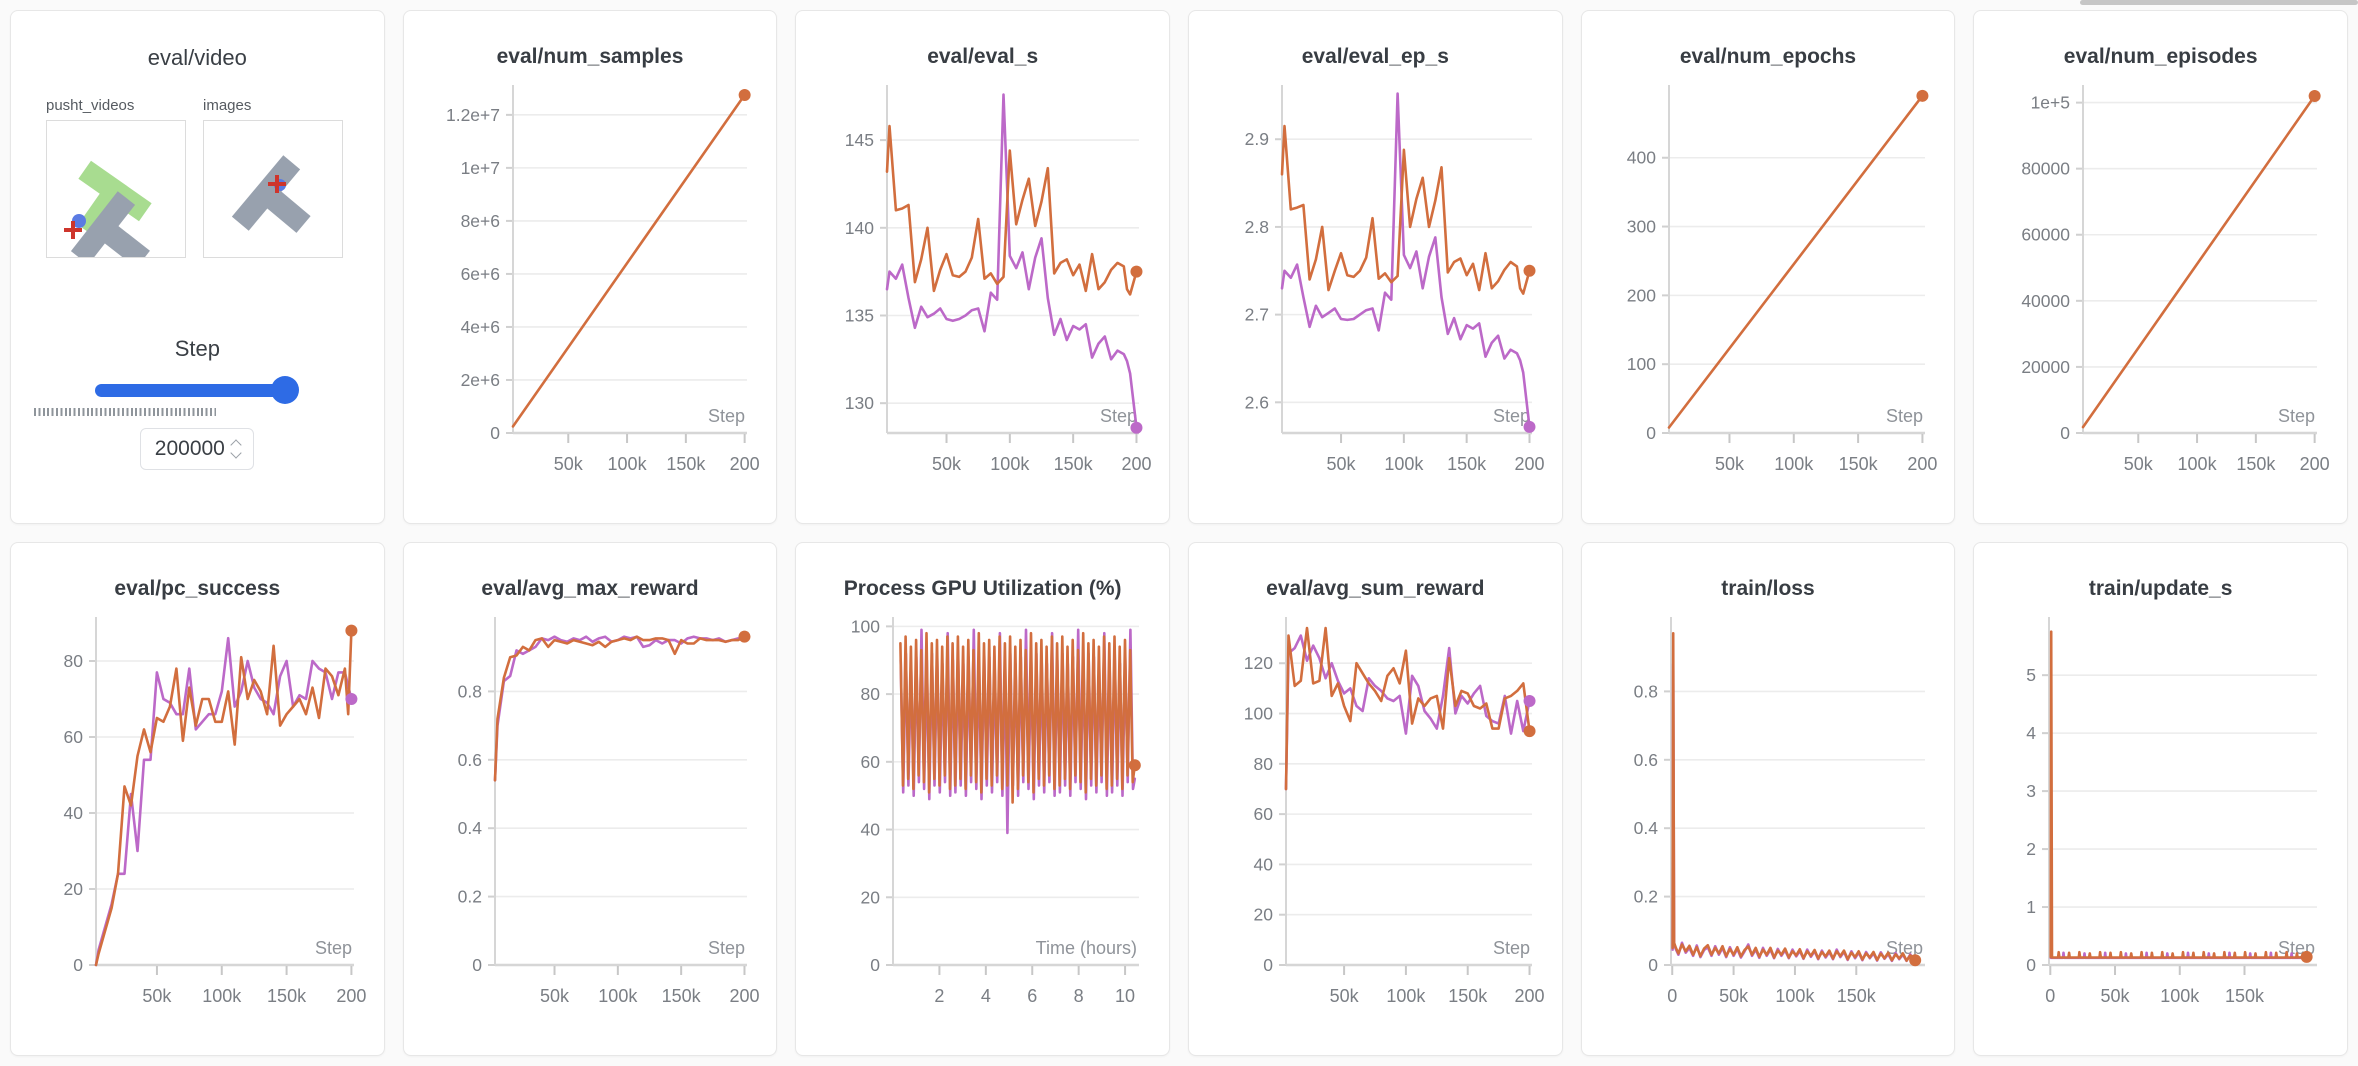 This screenshot has height=1066, width=2358. I want to click on spinner-down-icon, so click(236, 453).